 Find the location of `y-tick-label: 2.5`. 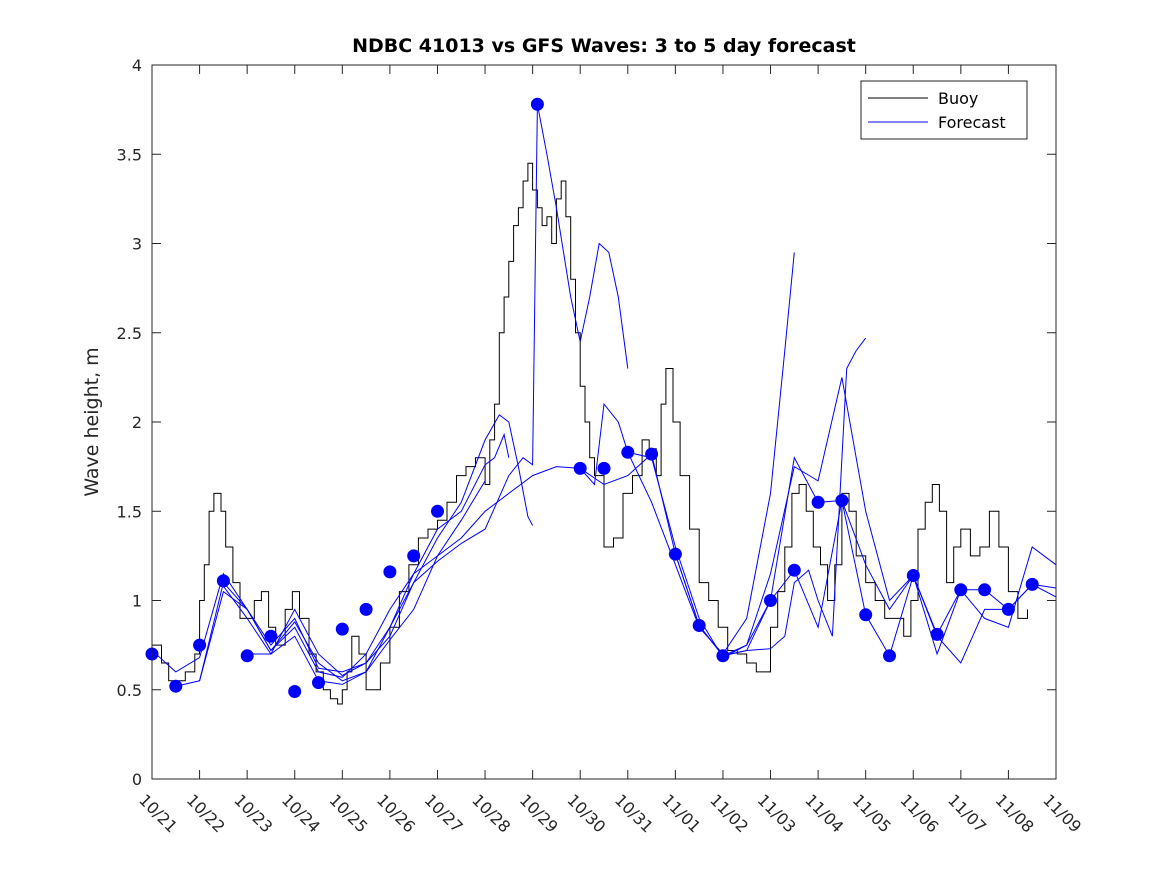

y-tick-label: 2.5 is located at coordinates (129, 333).